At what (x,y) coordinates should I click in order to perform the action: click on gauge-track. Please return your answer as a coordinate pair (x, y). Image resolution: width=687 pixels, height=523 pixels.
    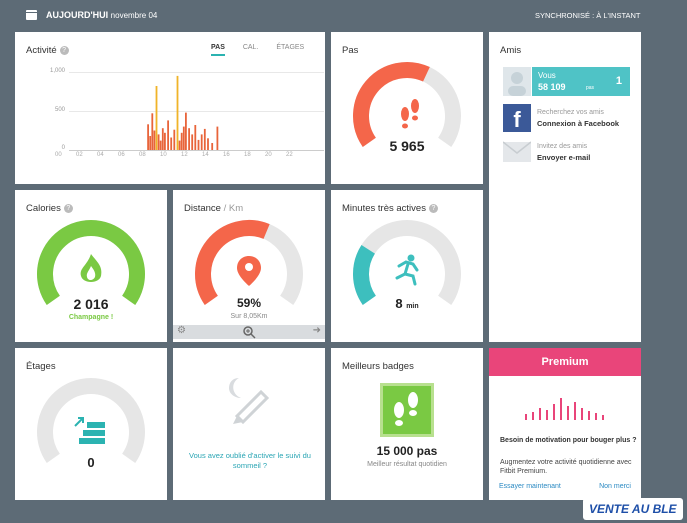
    Looking at the image, I should click on (91, 420).